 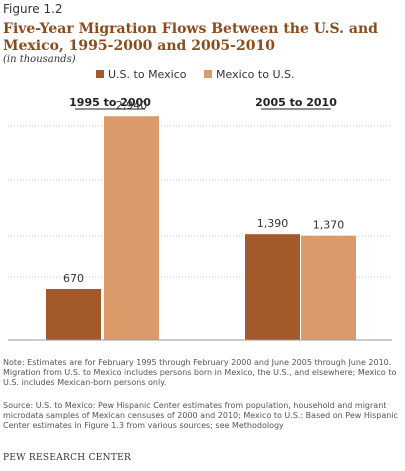 I want to click on category-label: 2005 to 2010, so click(x=296, y=102).